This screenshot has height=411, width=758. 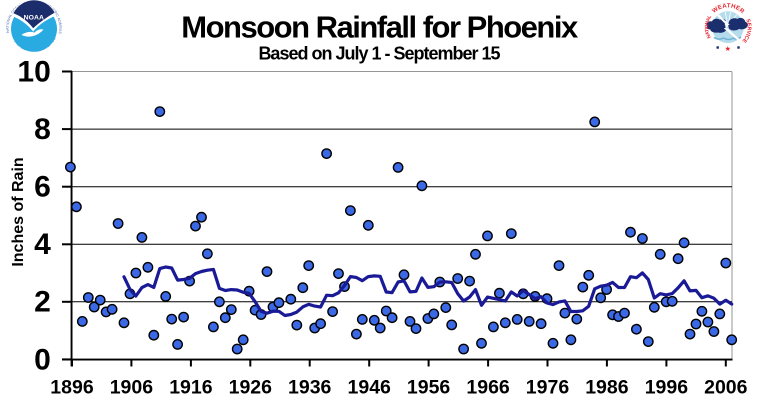 I want to click on svg-text: 1996, so click(x=667, y=388).